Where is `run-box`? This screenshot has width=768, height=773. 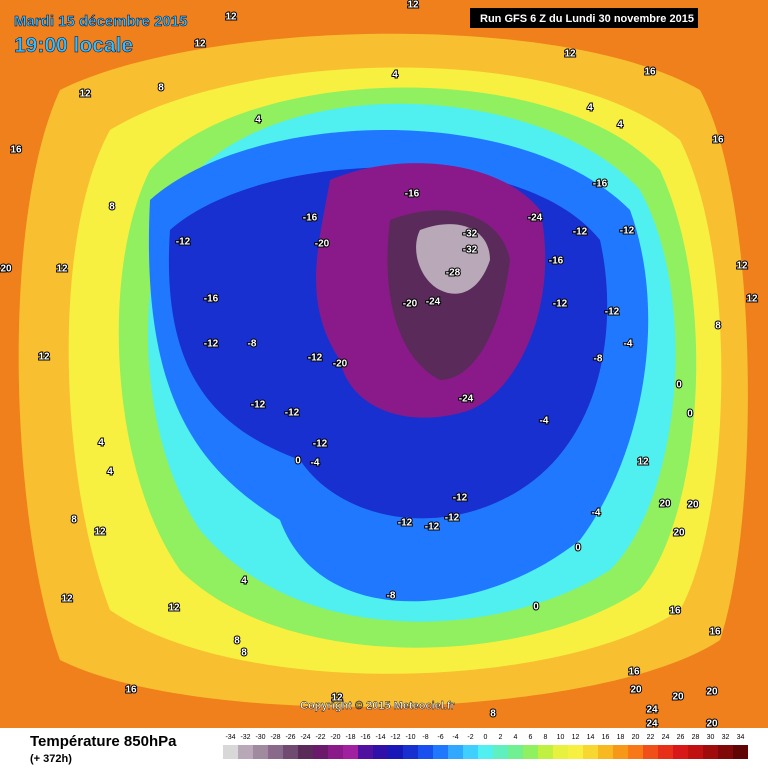 run-box is located at coordinates (584, 18).